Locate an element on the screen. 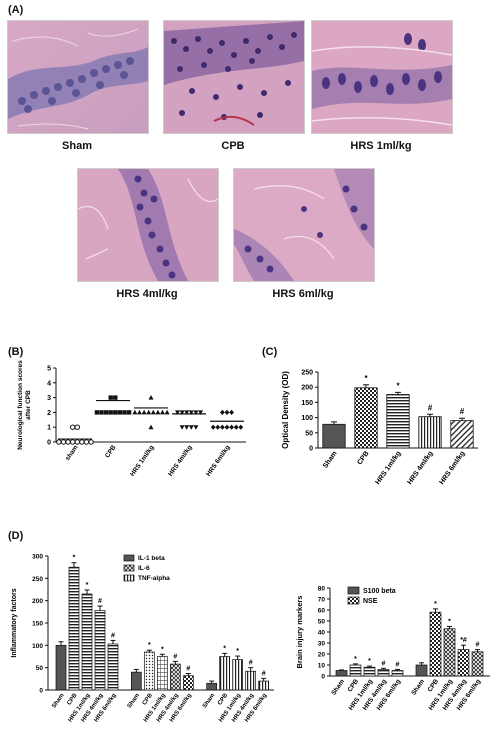 The height and width of the screenshot is (735, 494). panel-label-a: (A) is located at coordinates (16, 10).